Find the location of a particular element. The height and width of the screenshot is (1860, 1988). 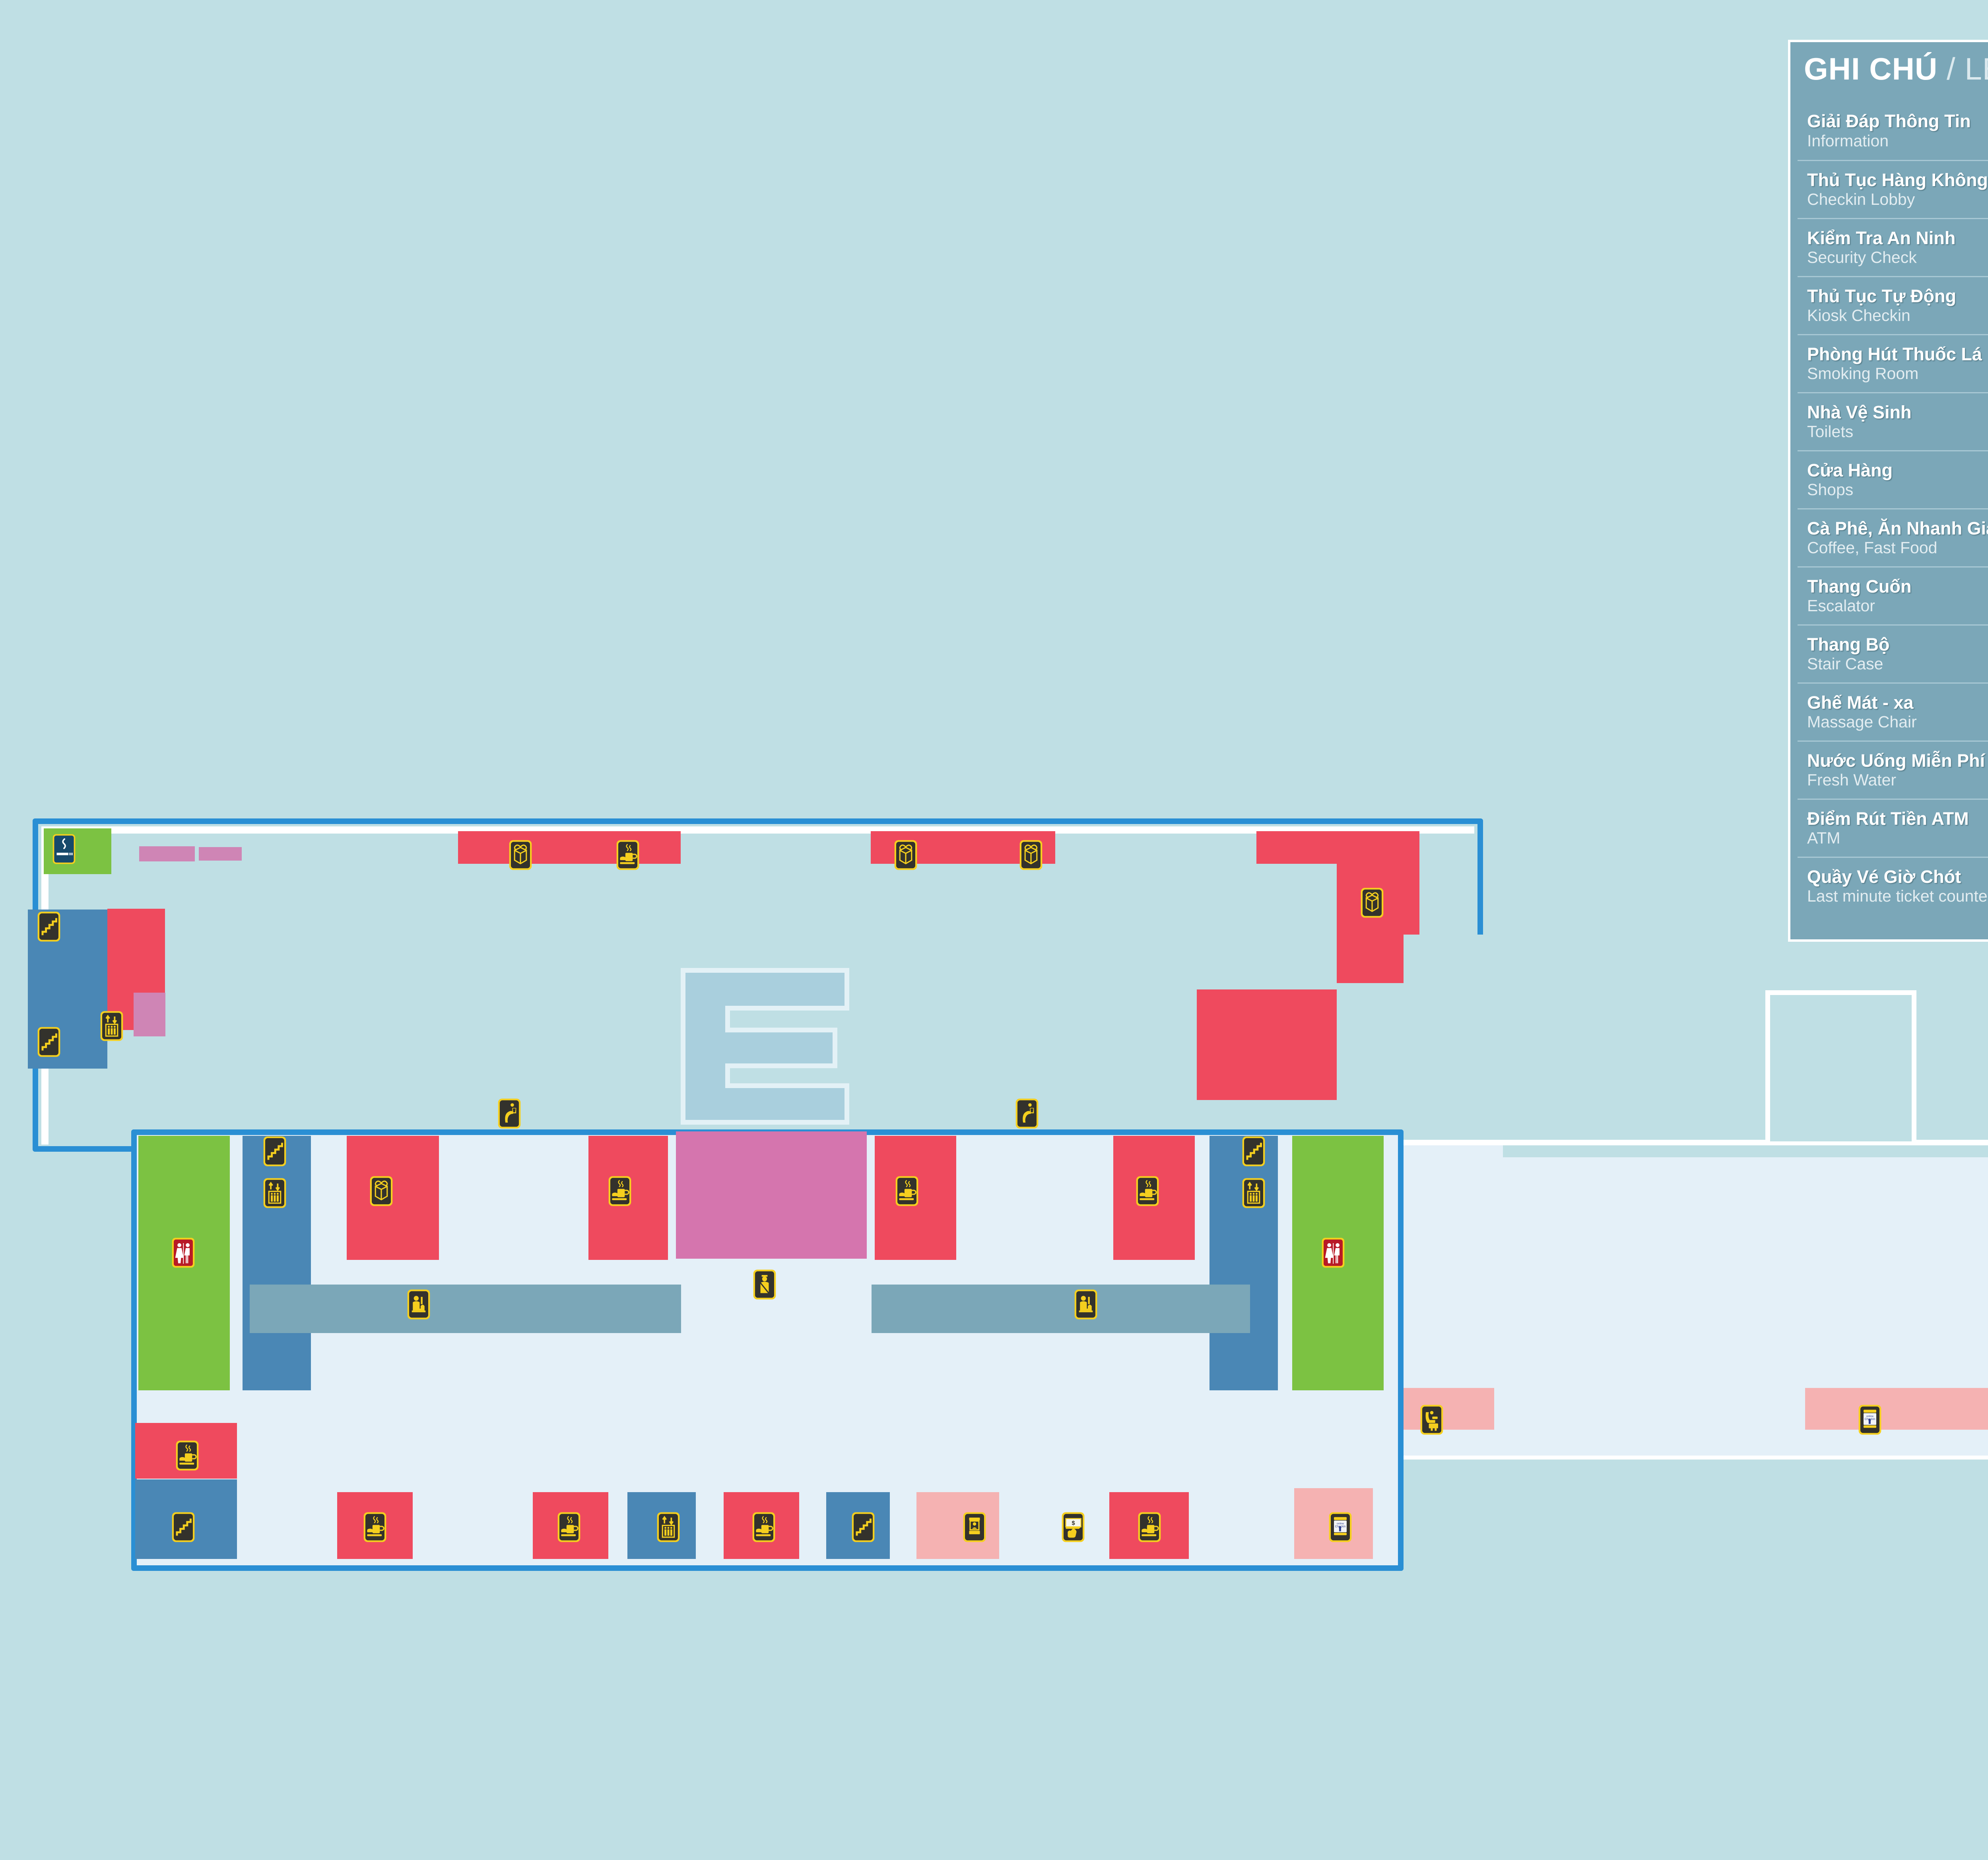

legend-item-checkin-lobby: Thủ Tục Hàng Không Checkin Lobby is located at coordinates (1893, 189).